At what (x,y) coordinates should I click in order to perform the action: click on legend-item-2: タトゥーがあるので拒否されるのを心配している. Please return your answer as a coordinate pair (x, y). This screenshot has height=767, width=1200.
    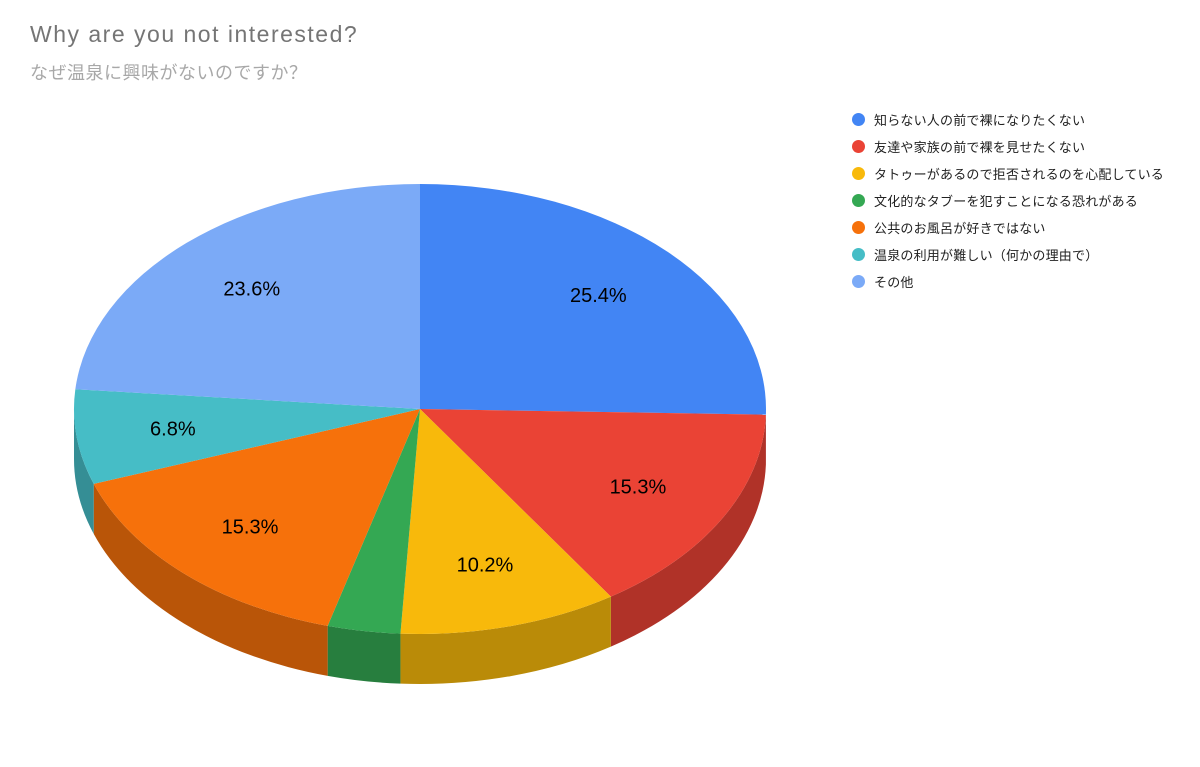
    Looking at the image, I should click on (1024, 173).